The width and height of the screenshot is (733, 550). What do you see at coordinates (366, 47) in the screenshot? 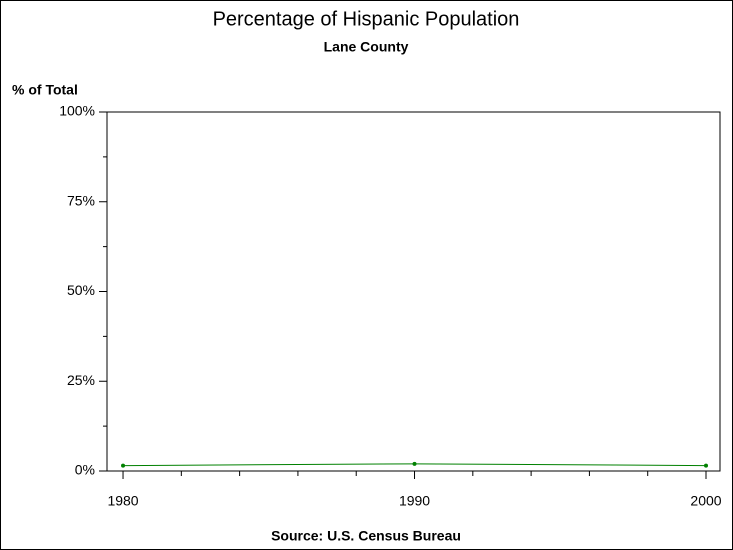
I see `chart-subtitle: Lane County` at bounding box center [366, 47].